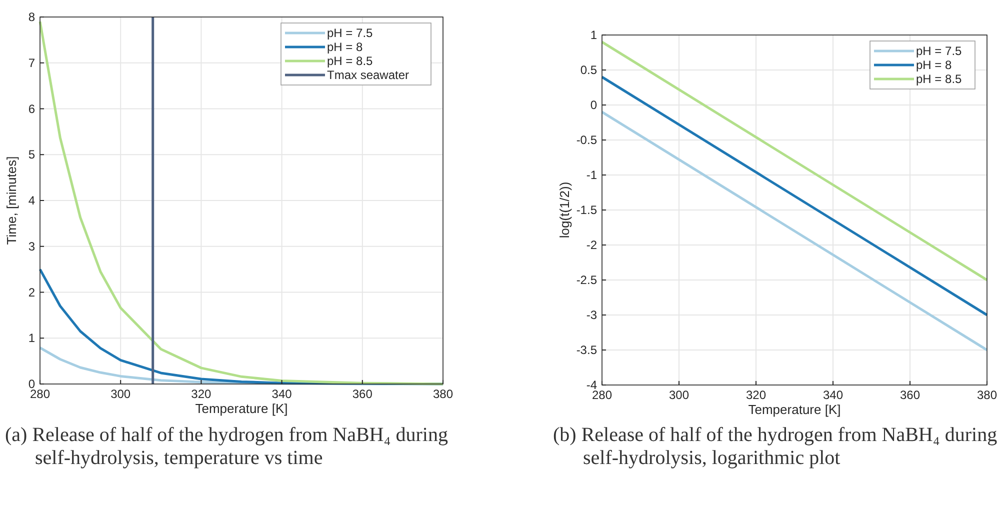 The image size is (1000, 526). I want to click on y-tick-label: -3, so click(592, 315).